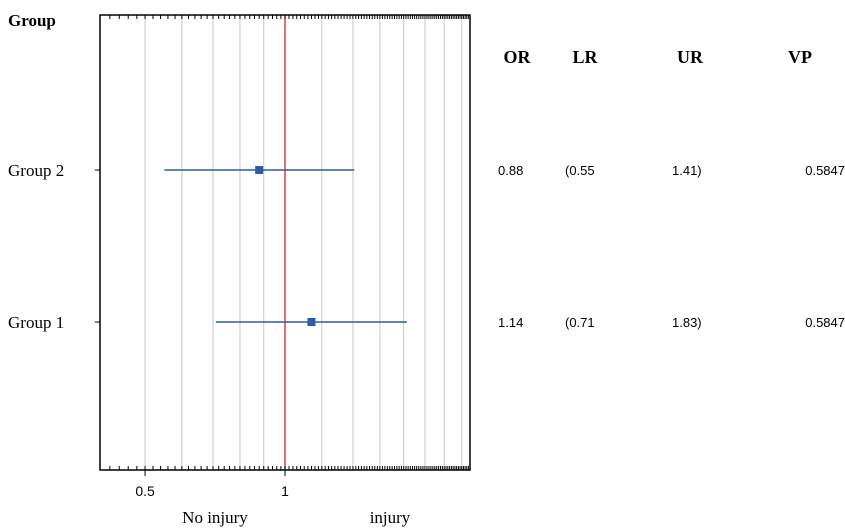 The height and width of the screenshot is (529, 845). Describe the element at coordinates (36, 322) in the screenshot. I see `row-label: Group 1` at that location.